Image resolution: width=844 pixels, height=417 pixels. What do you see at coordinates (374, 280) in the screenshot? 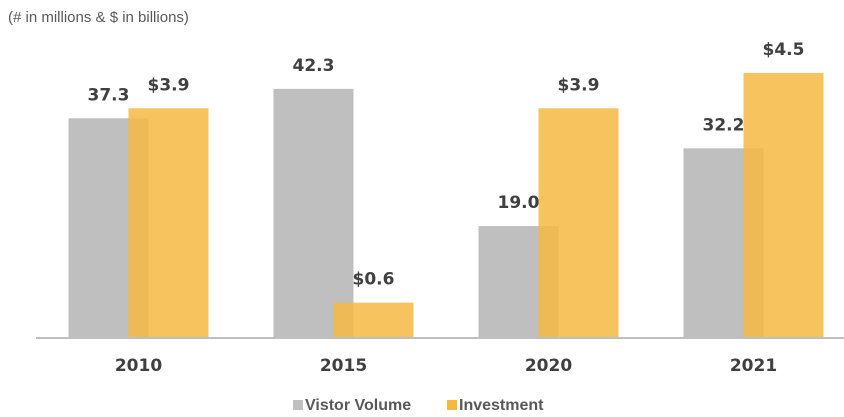
I see `data-label: $0.6` at bounding box center [374, 280].